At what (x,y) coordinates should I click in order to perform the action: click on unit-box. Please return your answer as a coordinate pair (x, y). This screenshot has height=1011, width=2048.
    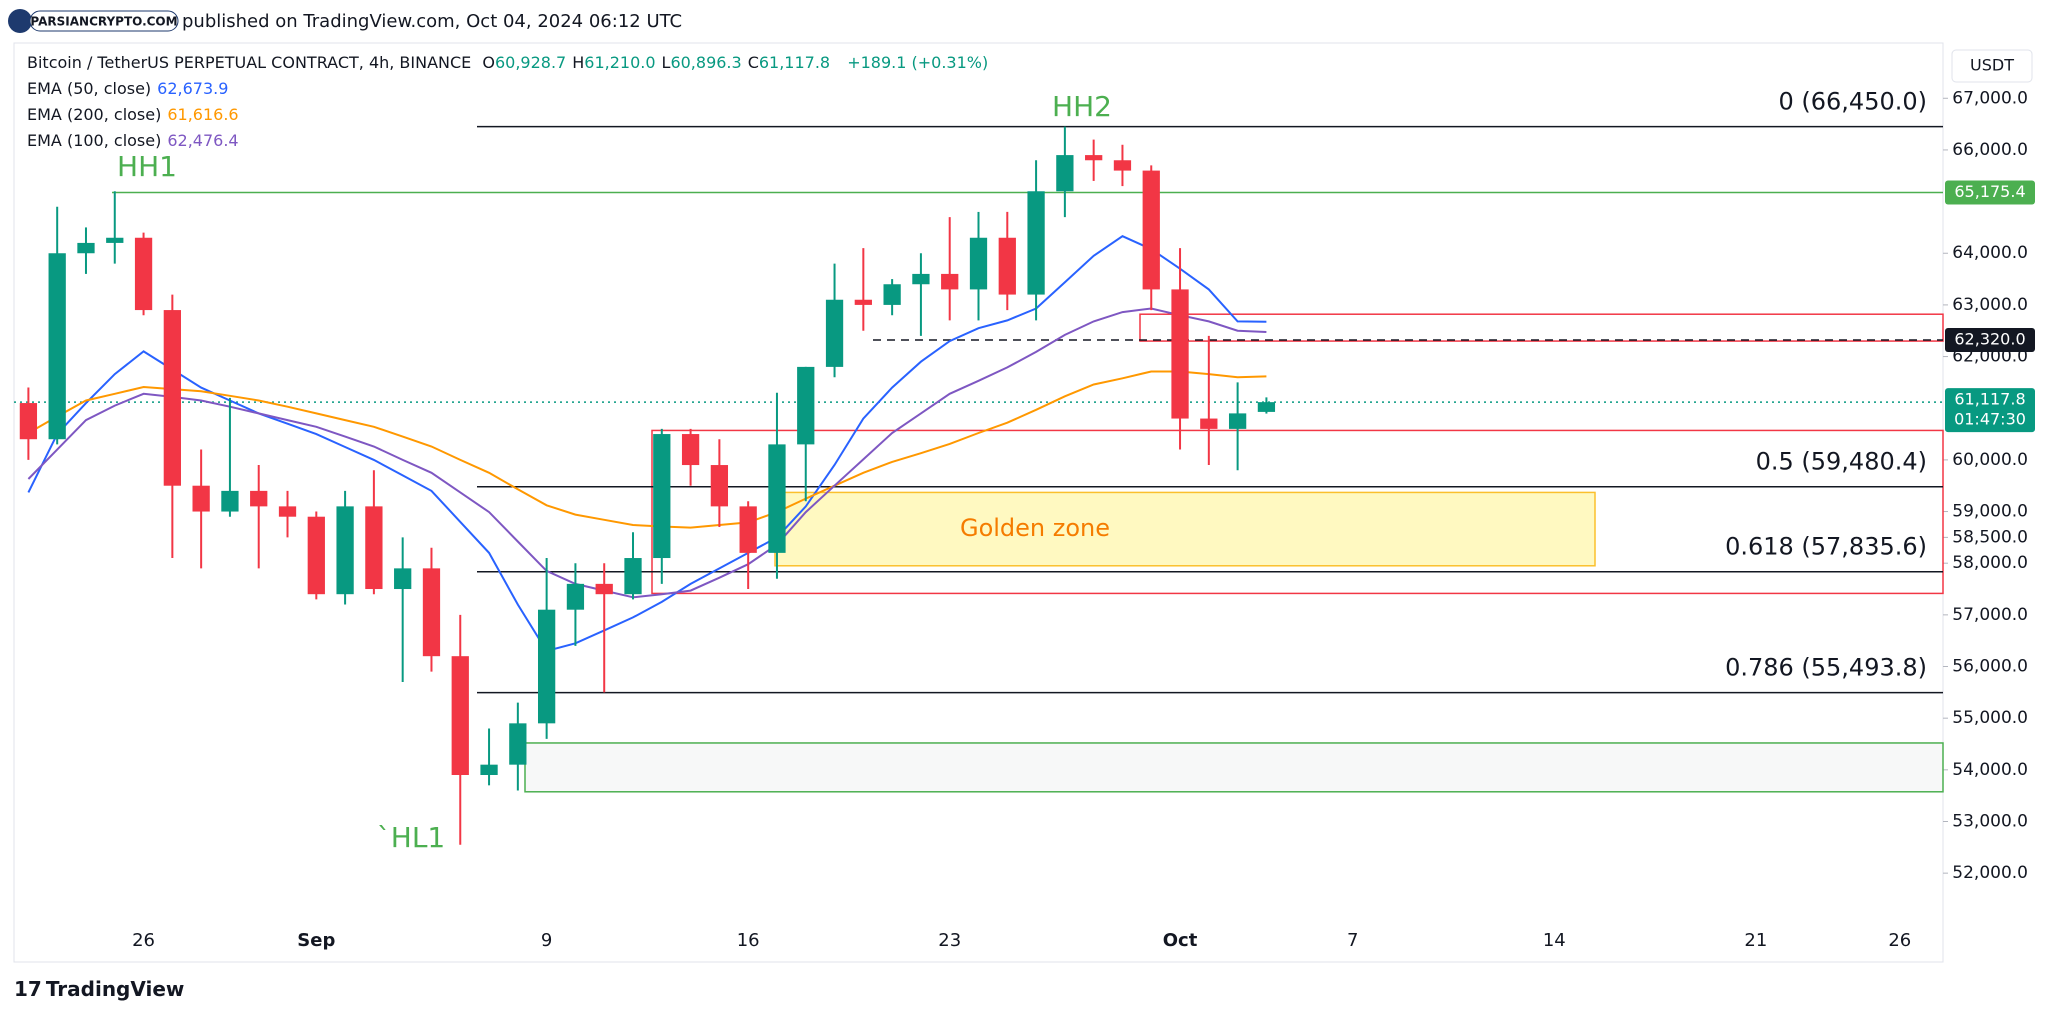
    Looking at the image, I should click on (1992, 66).